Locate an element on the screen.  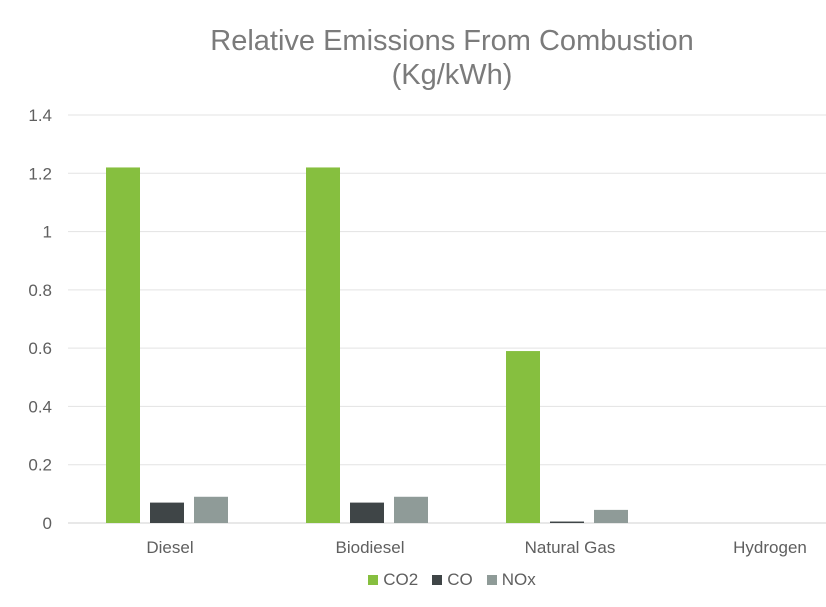
y-tick-label: 1 is located at coordinates (47, 232).